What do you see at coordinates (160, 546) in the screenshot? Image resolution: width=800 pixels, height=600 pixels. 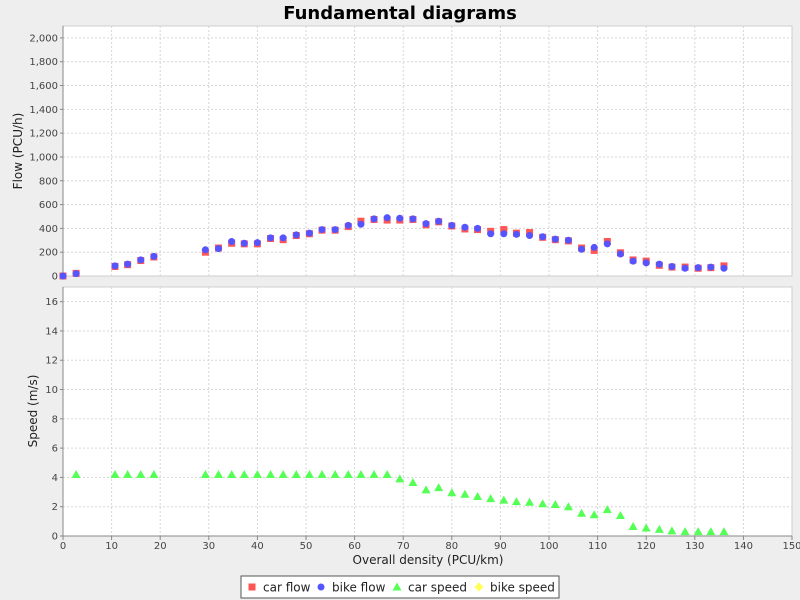 I see `x-tick-label: 20` at bounding box center [160, 546].